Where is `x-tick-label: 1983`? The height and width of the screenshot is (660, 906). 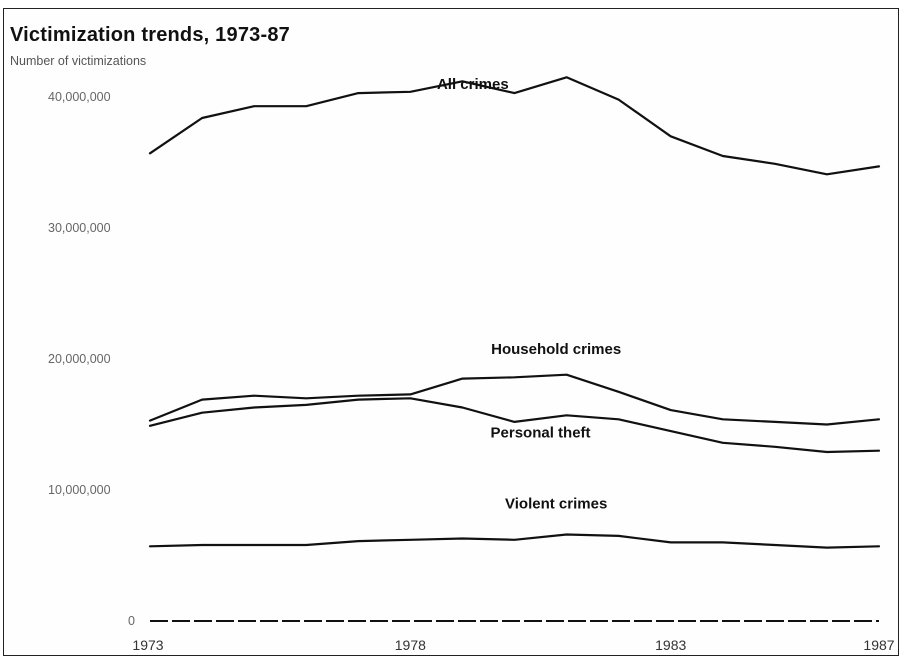
x-tick-label: 1983 is located at coordinates (670, 645).